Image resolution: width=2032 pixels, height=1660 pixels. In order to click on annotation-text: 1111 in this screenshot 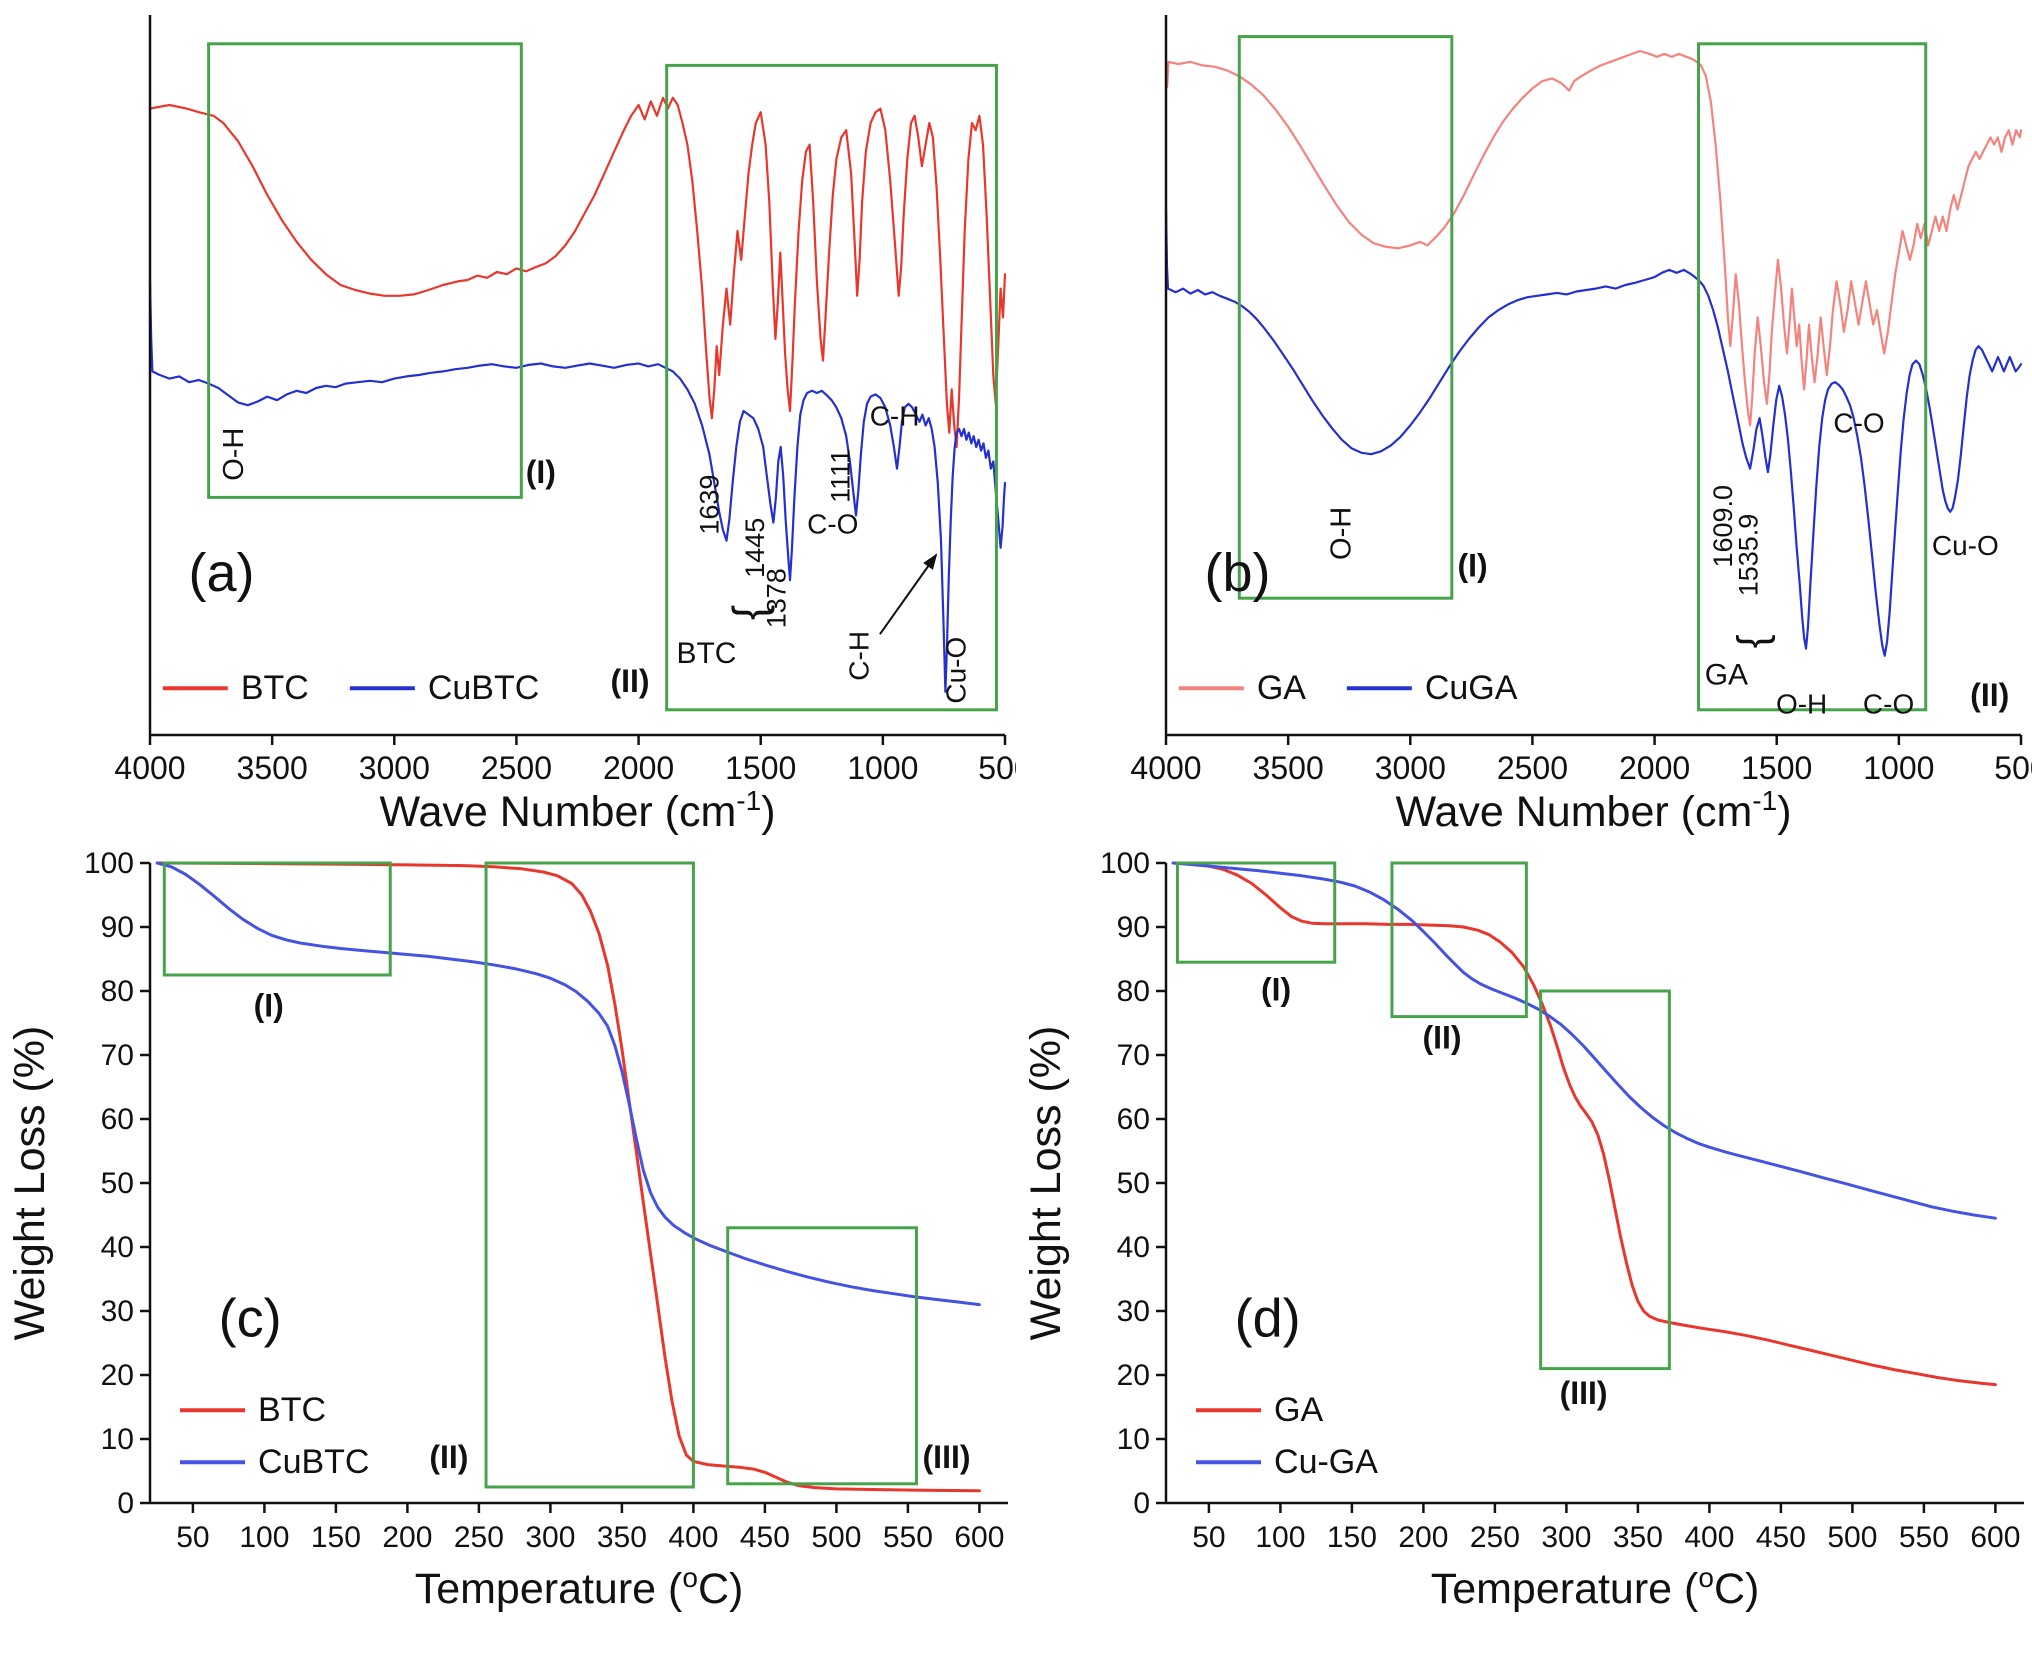, I will do `click(840, 476)`.